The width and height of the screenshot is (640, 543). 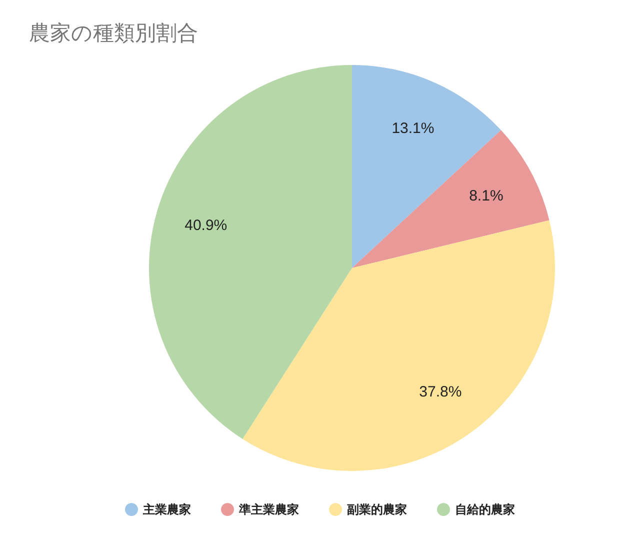 I want to click on legend-label: 主業農家, so click(x=166, y=509).